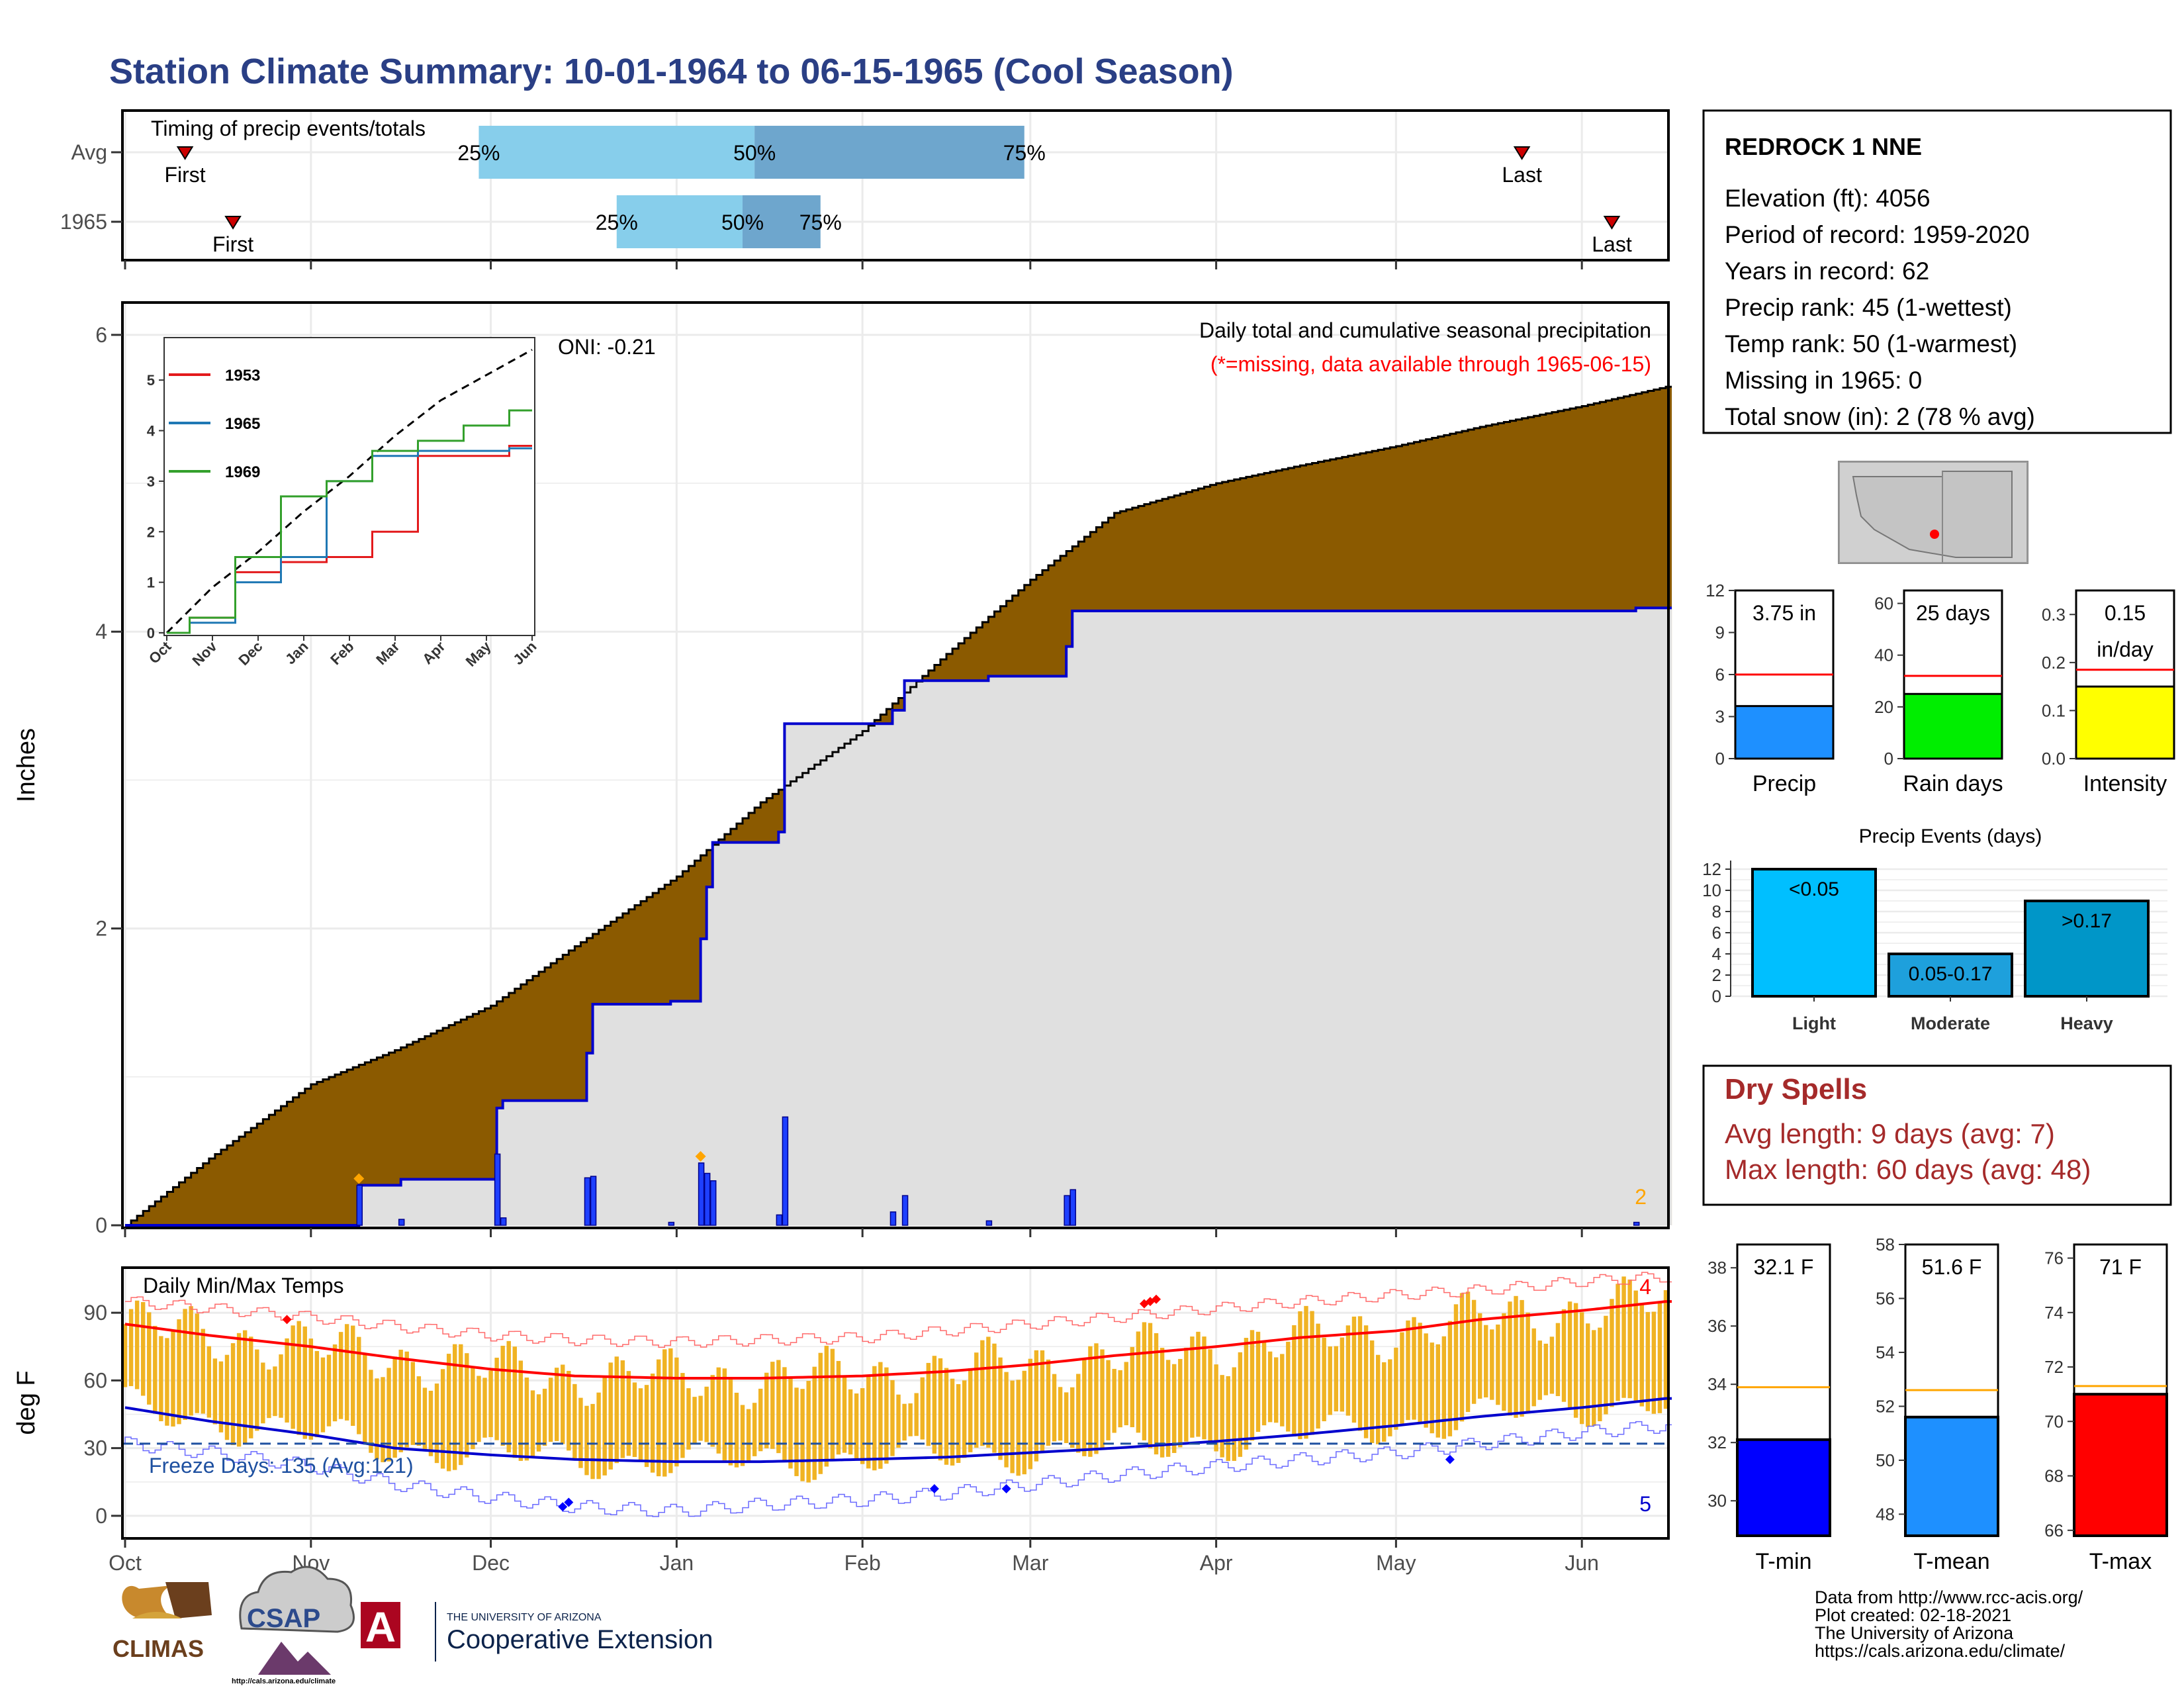  Describe the element at coordinates (1784, 732) in the screenshot. I see `mini-bar-precip` at that location.